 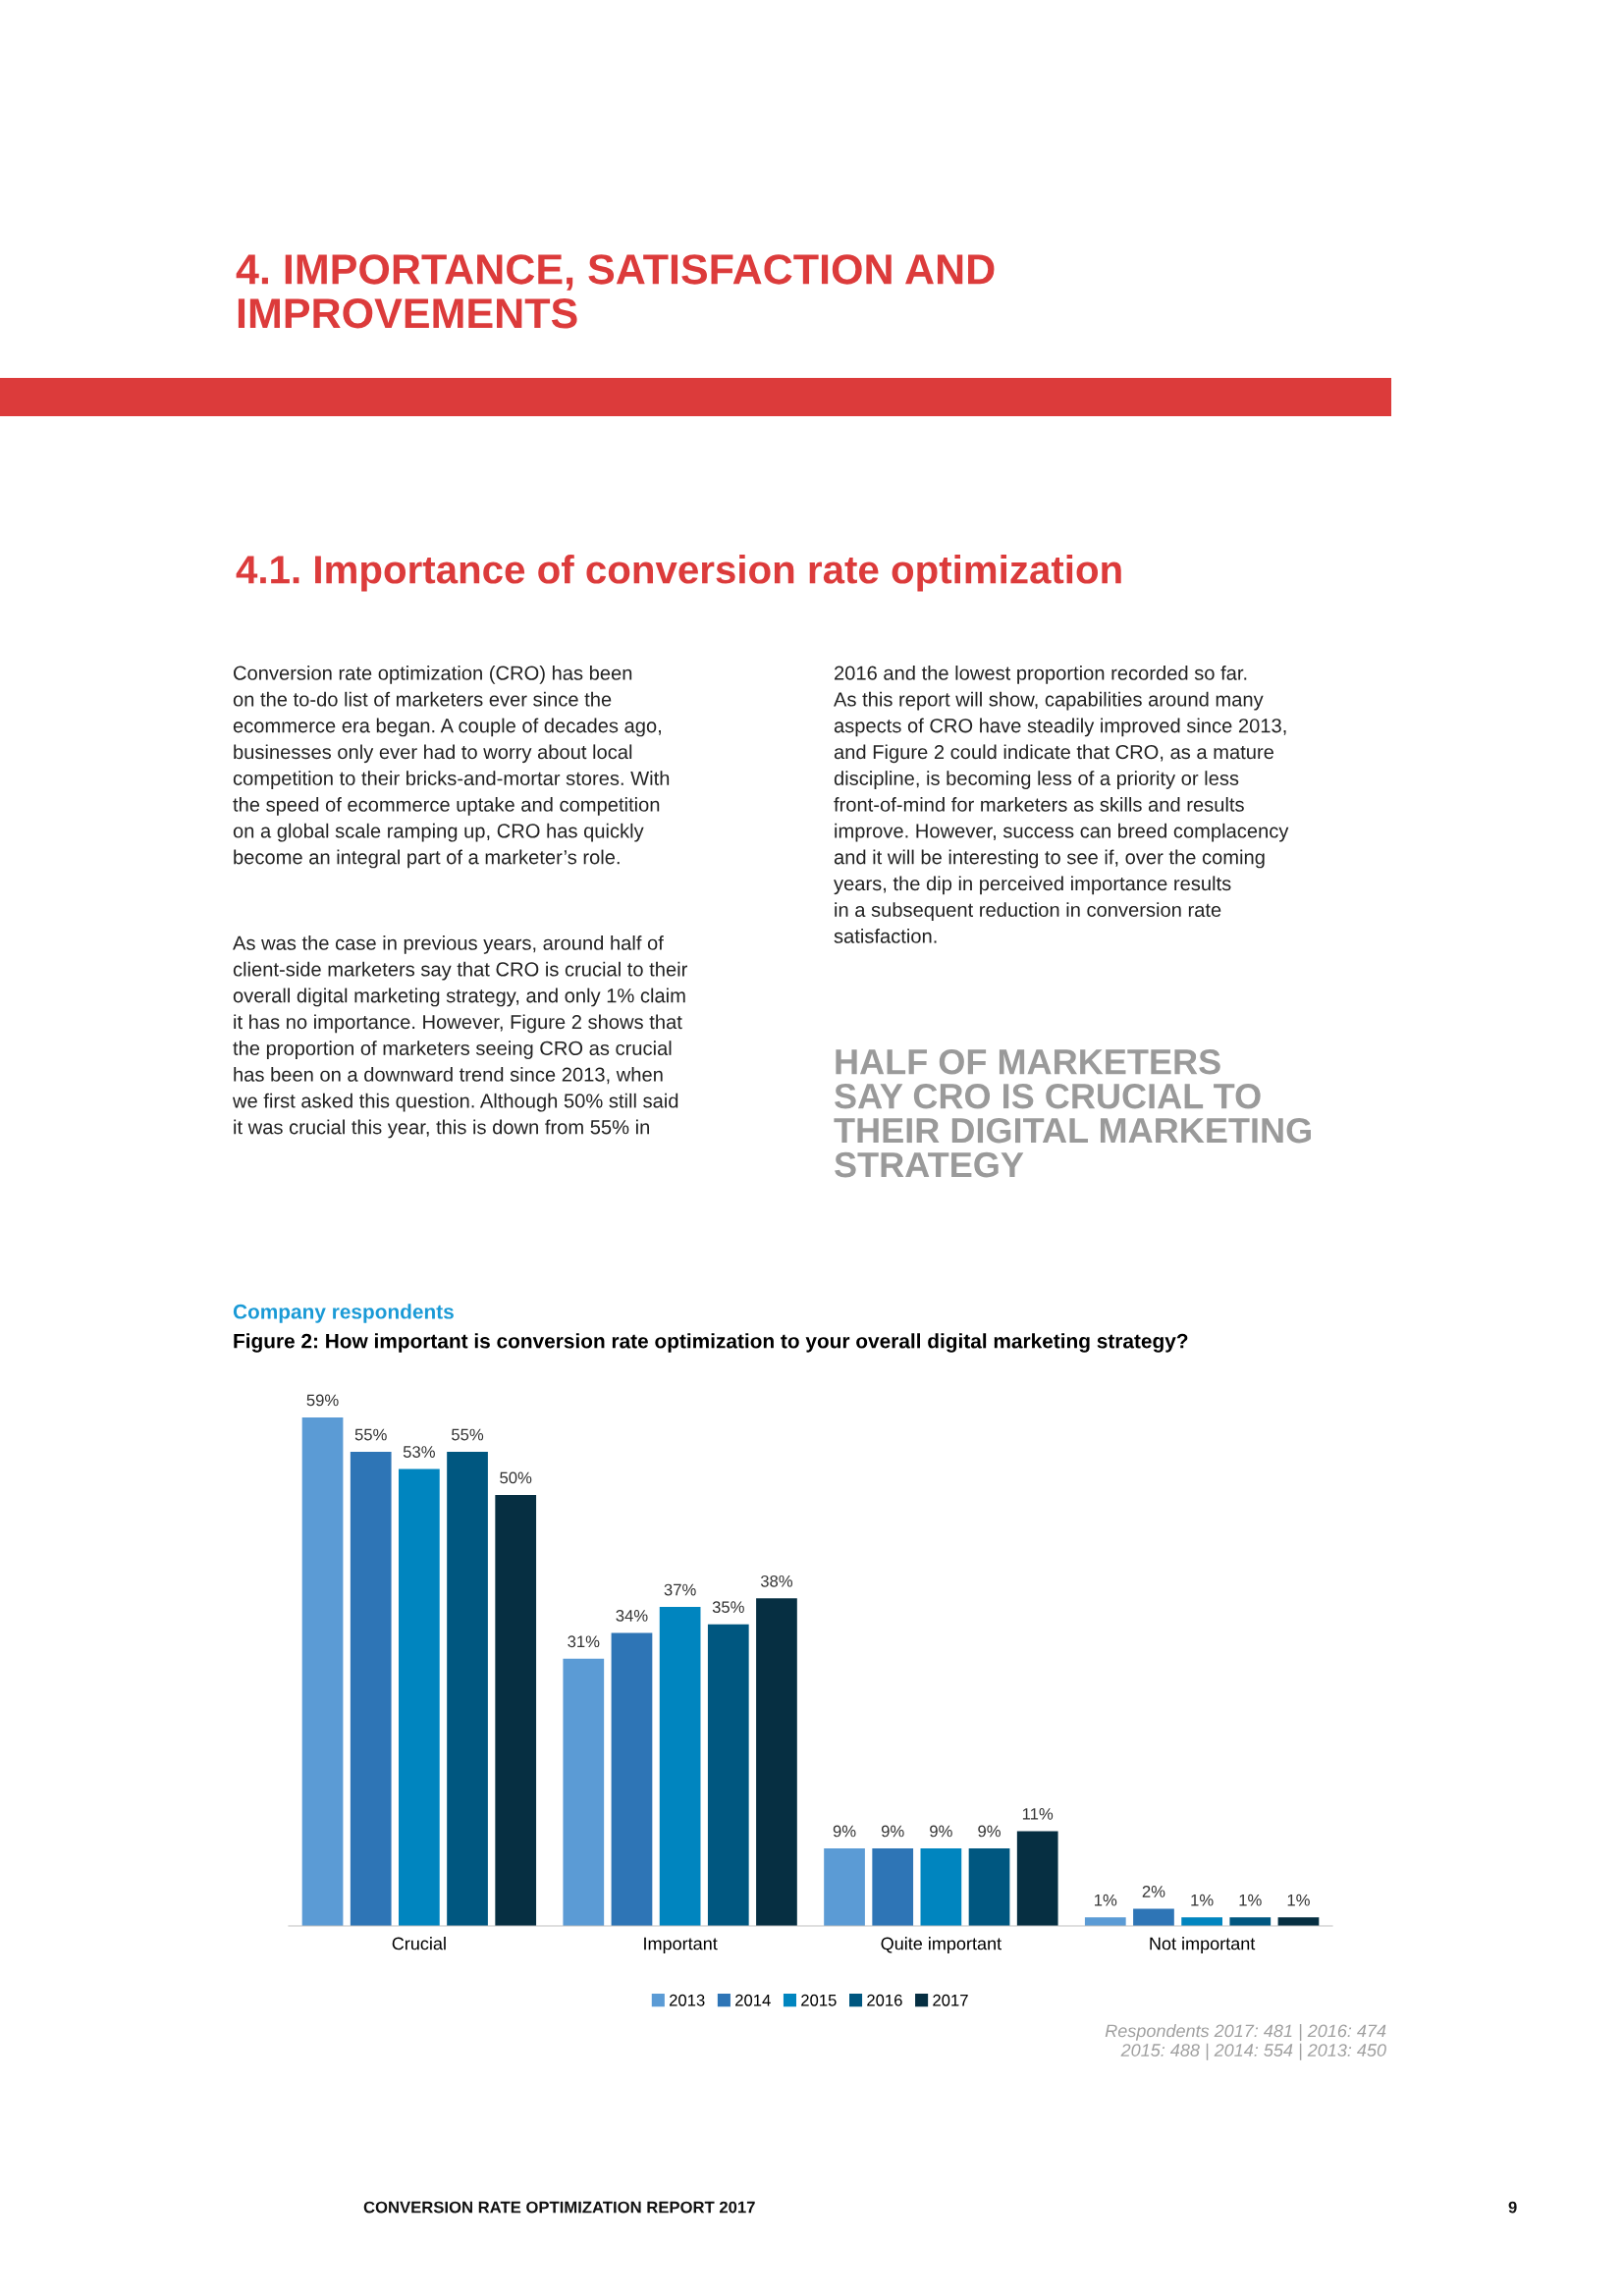 I want to click on text: HALF OF MARKETERS SAY CRO IS CRUCIAL TO THEIR DIGITAL MARKETING STRATEGY, so click(x=1072, y=1113).